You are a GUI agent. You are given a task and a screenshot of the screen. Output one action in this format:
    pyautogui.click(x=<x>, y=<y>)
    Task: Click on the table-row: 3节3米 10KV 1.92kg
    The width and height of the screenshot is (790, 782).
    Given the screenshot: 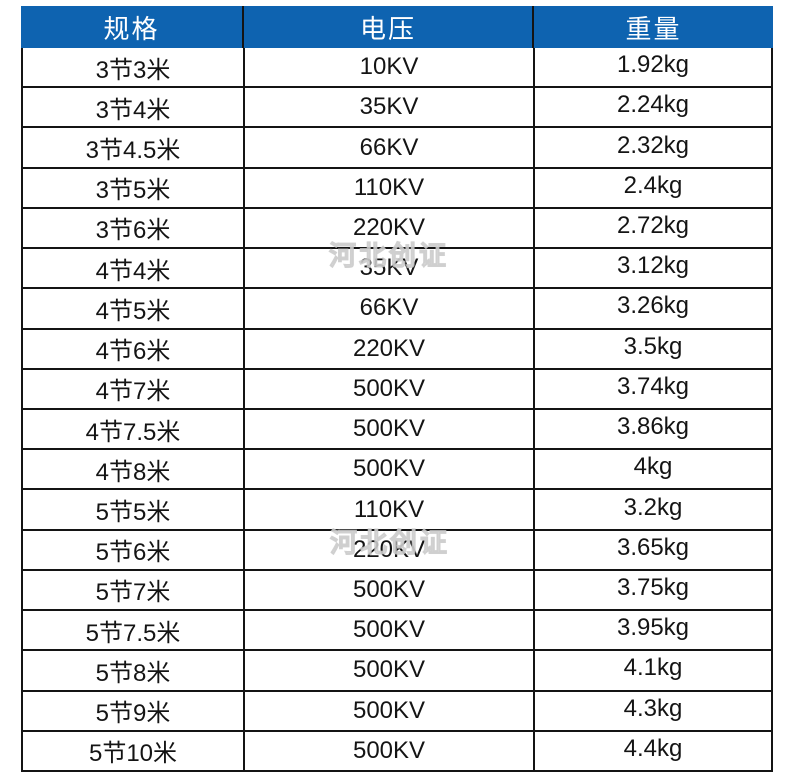 What is the action you would take?
    pyautogui.click(x=397, y=68)
    